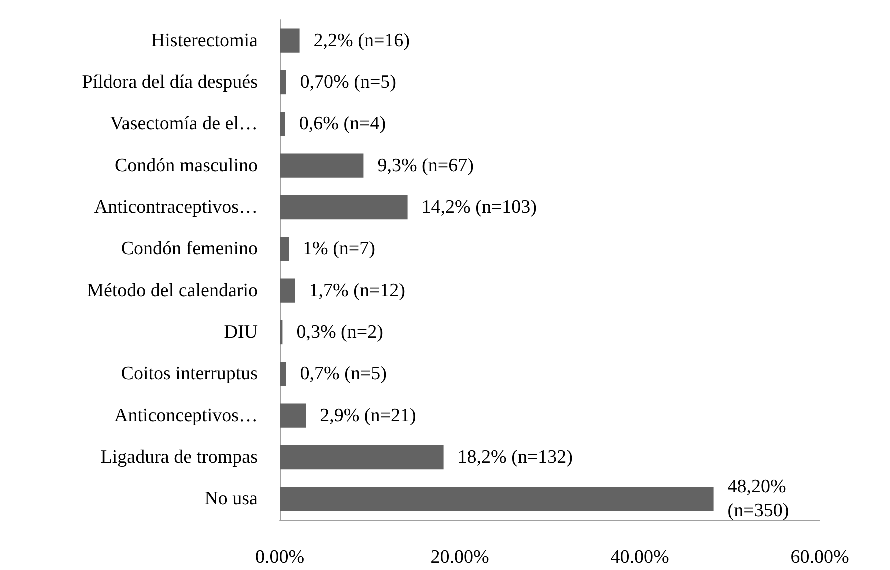  Describe the element at coordinates (340, 332) in the screenshot. I see `data-label: 0,3% (n=2)` at that location.